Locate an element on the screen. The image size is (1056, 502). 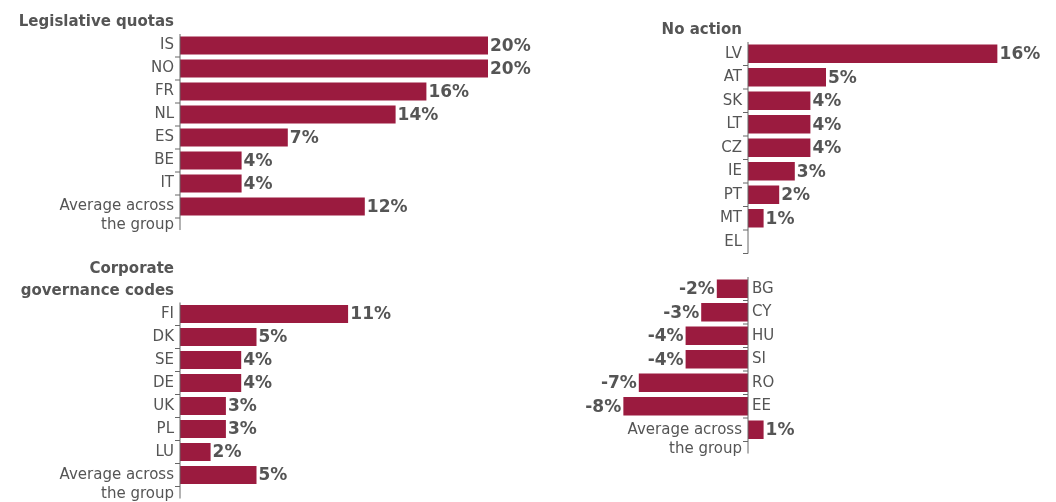
data-label: -8% is located at coordinates (603, 405).